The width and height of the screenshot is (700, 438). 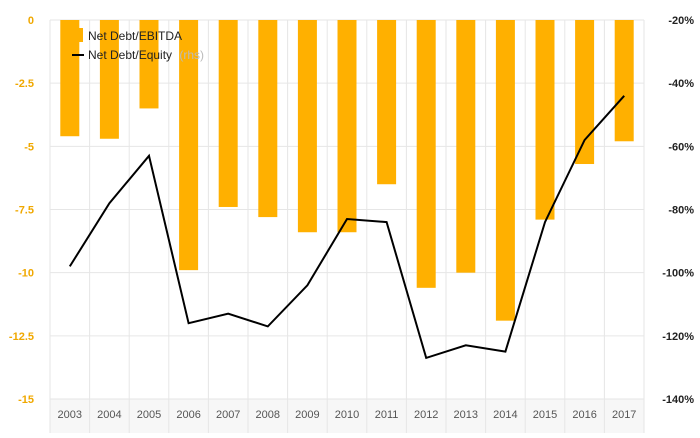 I want to click on legend-label-line: Net Debt/Equity (rhs), so click(x=146, y=55).